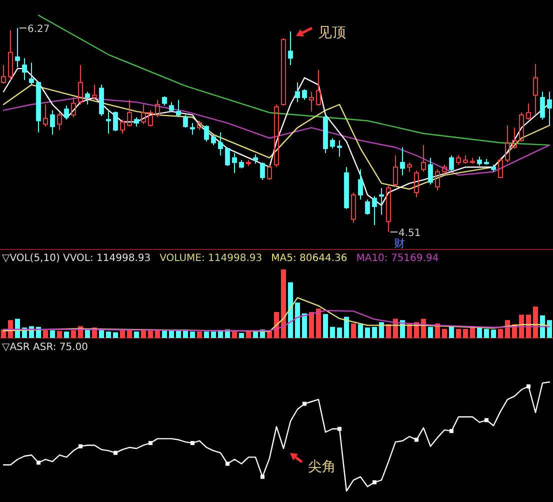  Describe the element at coordinates (45, 347) in the screenshot. I see `chart-title: ▽ASR ASR: 75.00` at that location.